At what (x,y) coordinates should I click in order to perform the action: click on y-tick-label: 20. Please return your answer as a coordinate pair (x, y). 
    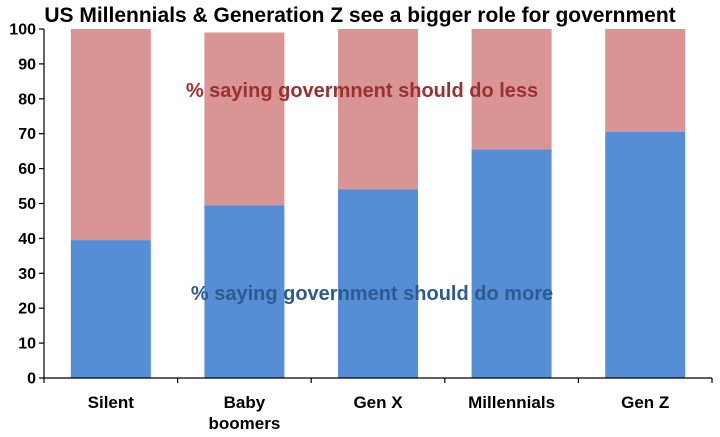
    Looking at the image, I should click on (27, 309).